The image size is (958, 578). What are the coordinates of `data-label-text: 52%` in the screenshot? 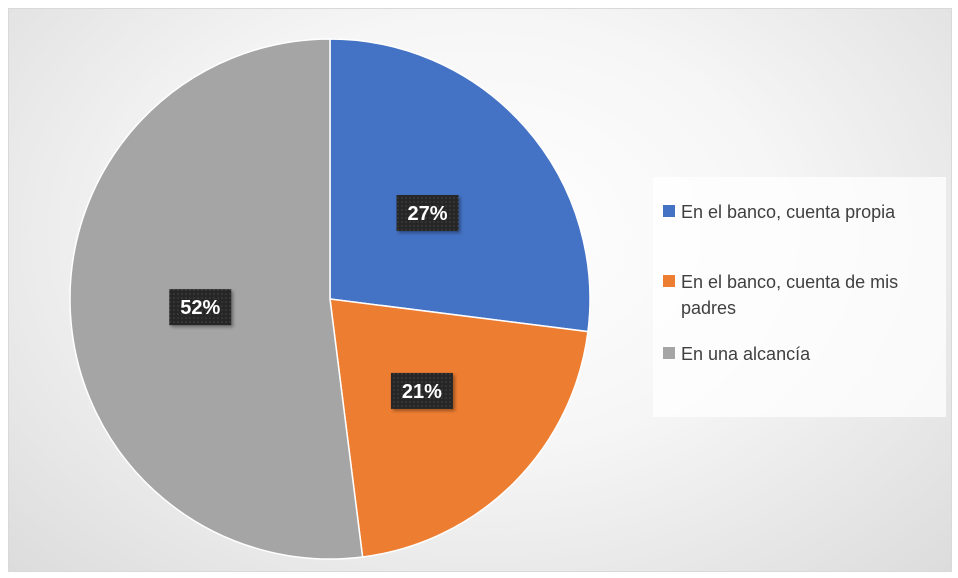 It's located at (200, 308).